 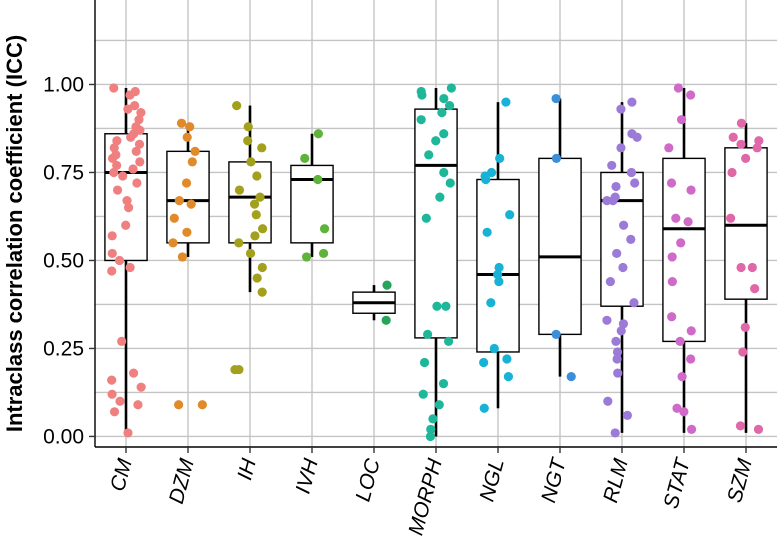 I want to click on x-tick-label-loc: LOC, so click(x=368, y=480).